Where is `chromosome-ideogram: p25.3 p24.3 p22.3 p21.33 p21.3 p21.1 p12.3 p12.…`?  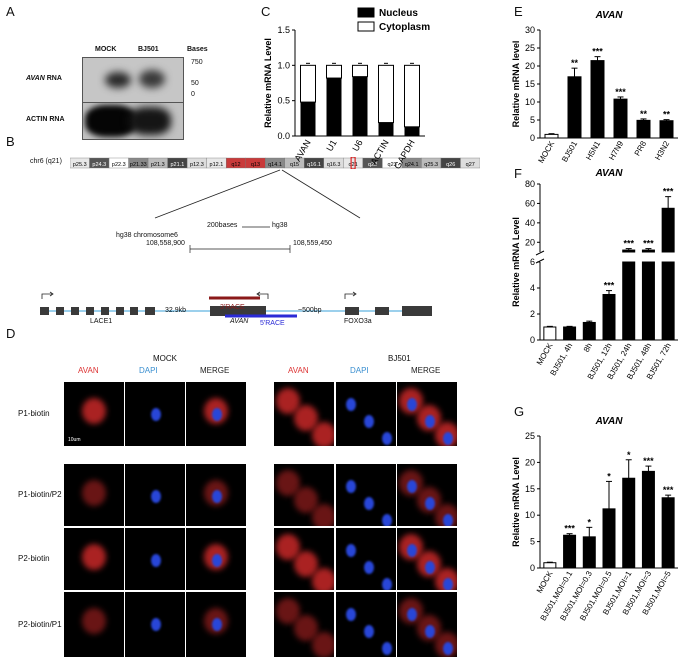
chromosome-ideogram: p25.3 p24.3 p22.3 p21.33 p21.3 p21.1 p12.3 p12.… is located at coordinates (275, 163).